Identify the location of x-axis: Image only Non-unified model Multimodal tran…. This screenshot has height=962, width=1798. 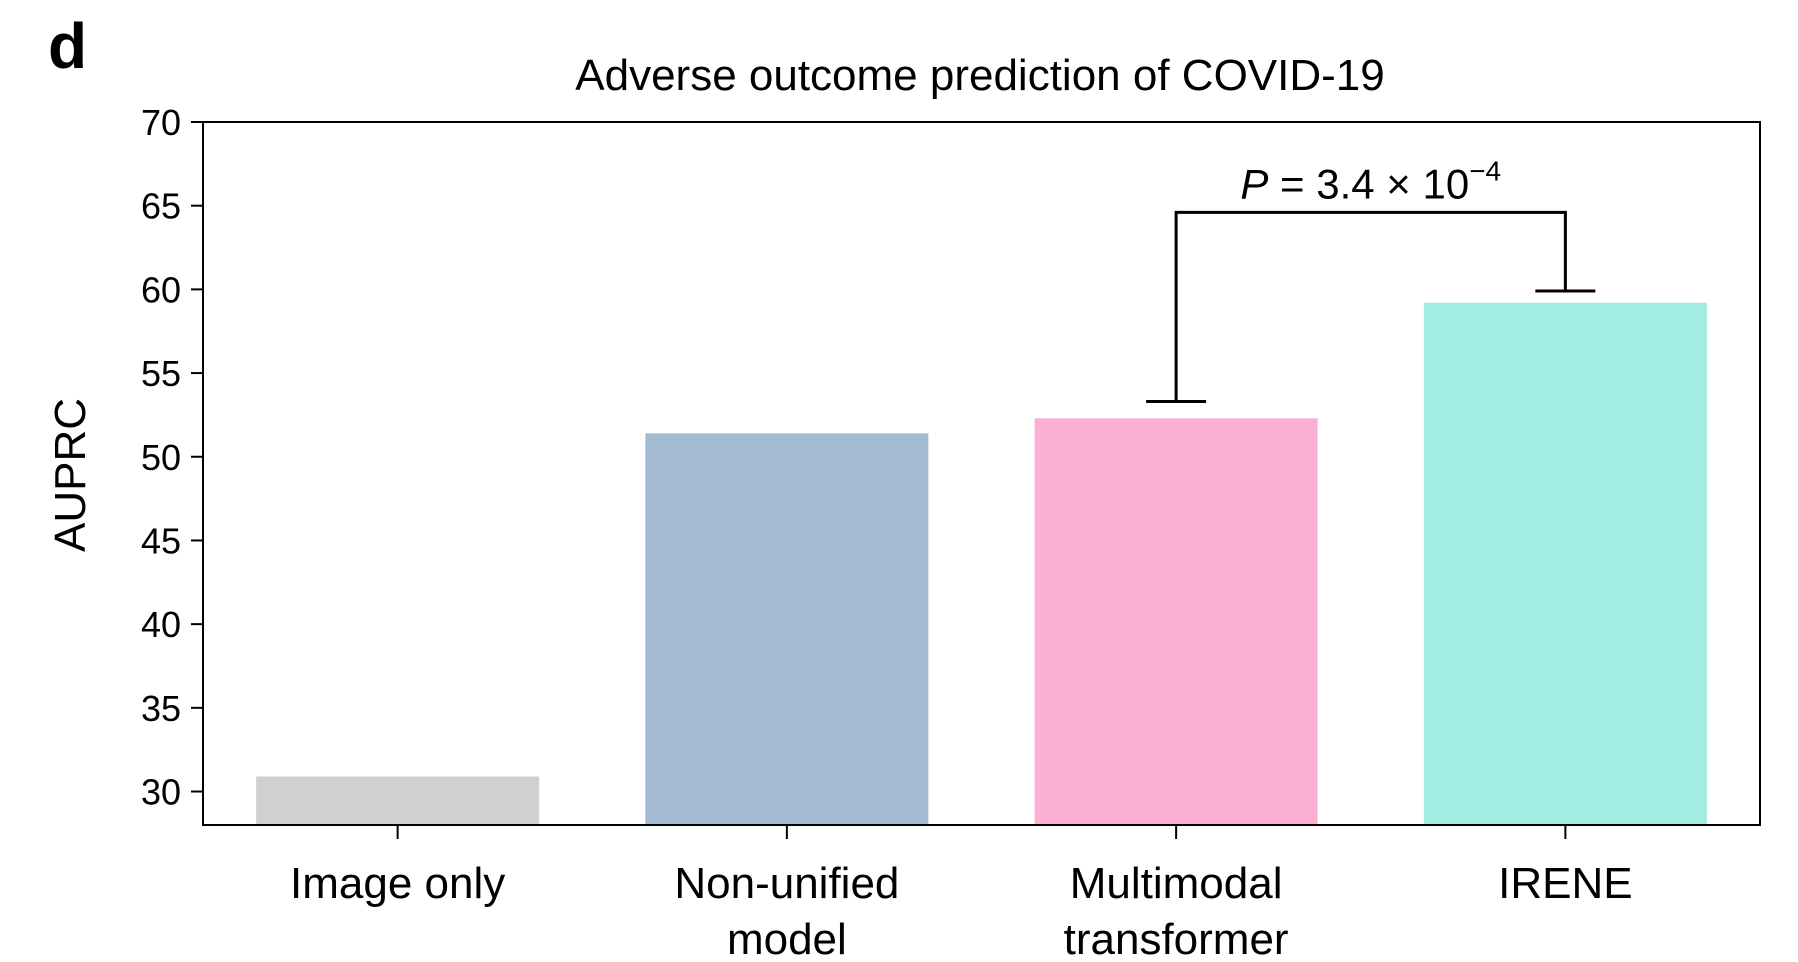
(961, 893).